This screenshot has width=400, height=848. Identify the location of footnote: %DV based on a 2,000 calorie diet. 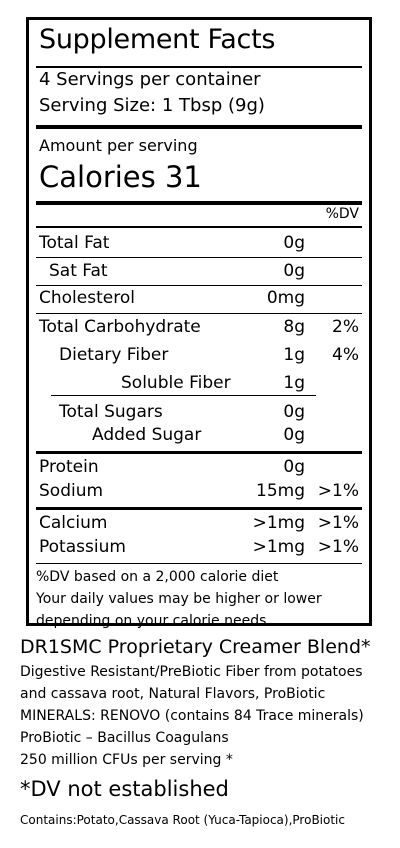
(157, 577).